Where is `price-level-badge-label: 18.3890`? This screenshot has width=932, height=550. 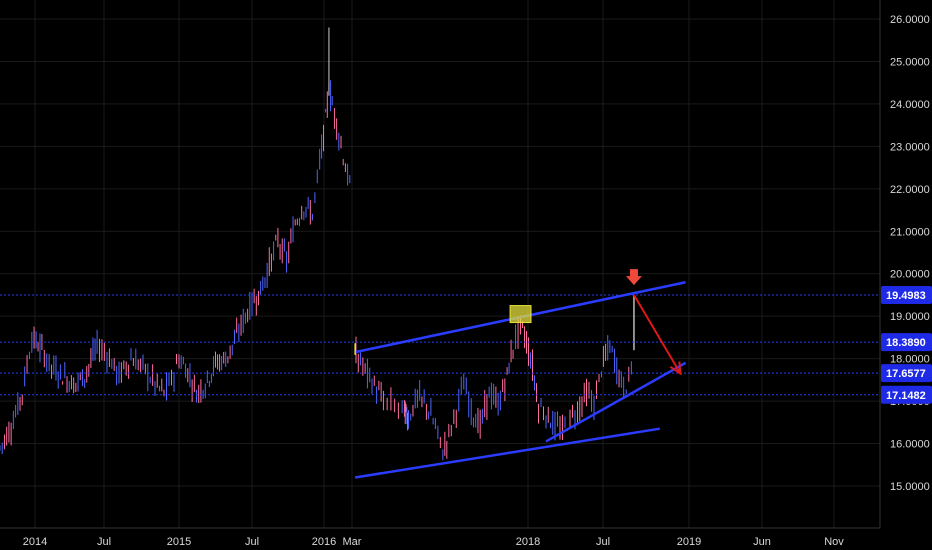
price-level-badge-label: 18.3890 is located at coordinates (906, 343).